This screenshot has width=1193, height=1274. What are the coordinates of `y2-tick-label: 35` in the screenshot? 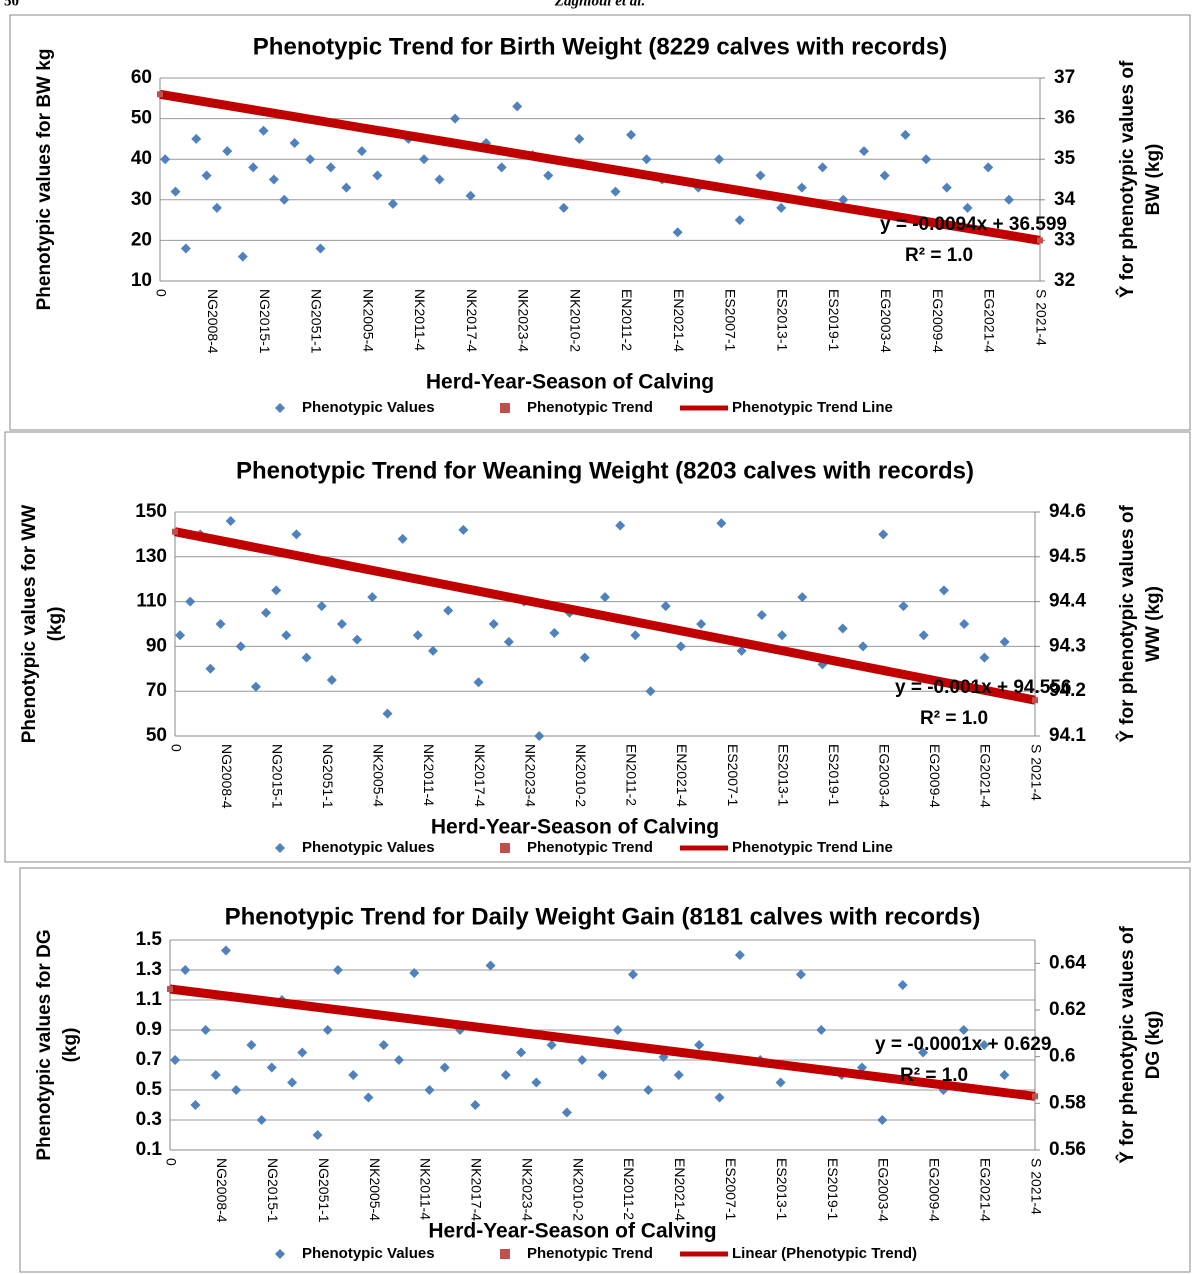 It's located at (1065, 158).